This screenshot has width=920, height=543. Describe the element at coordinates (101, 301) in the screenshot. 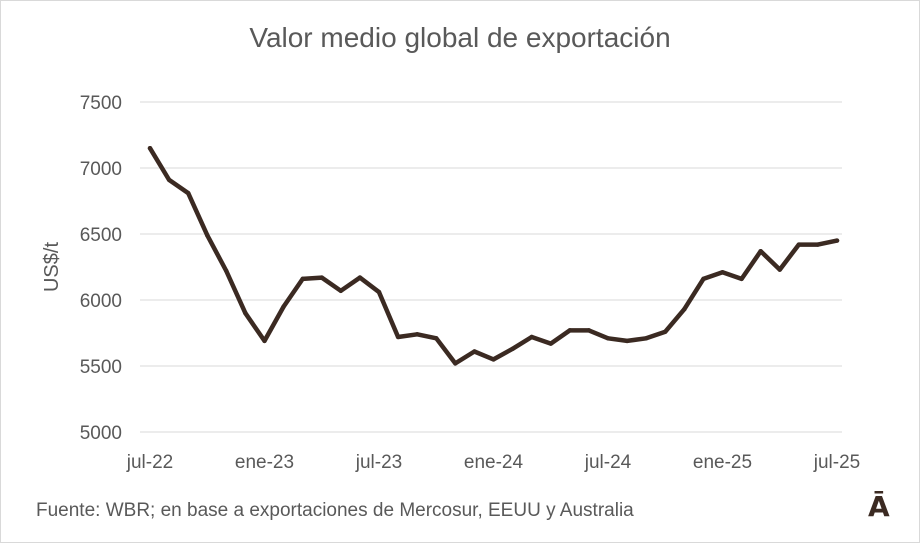

I see `y-tick-label: 6000` at that location.